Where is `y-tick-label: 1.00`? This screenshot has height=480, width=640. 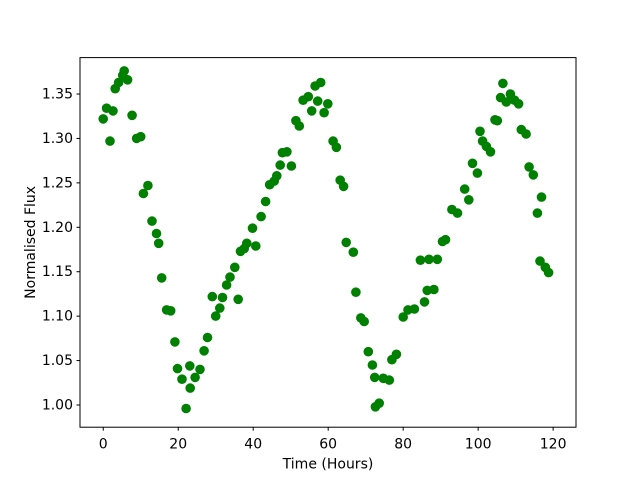 y-tick-label: 1.00 is located at coordinates (57, 405).